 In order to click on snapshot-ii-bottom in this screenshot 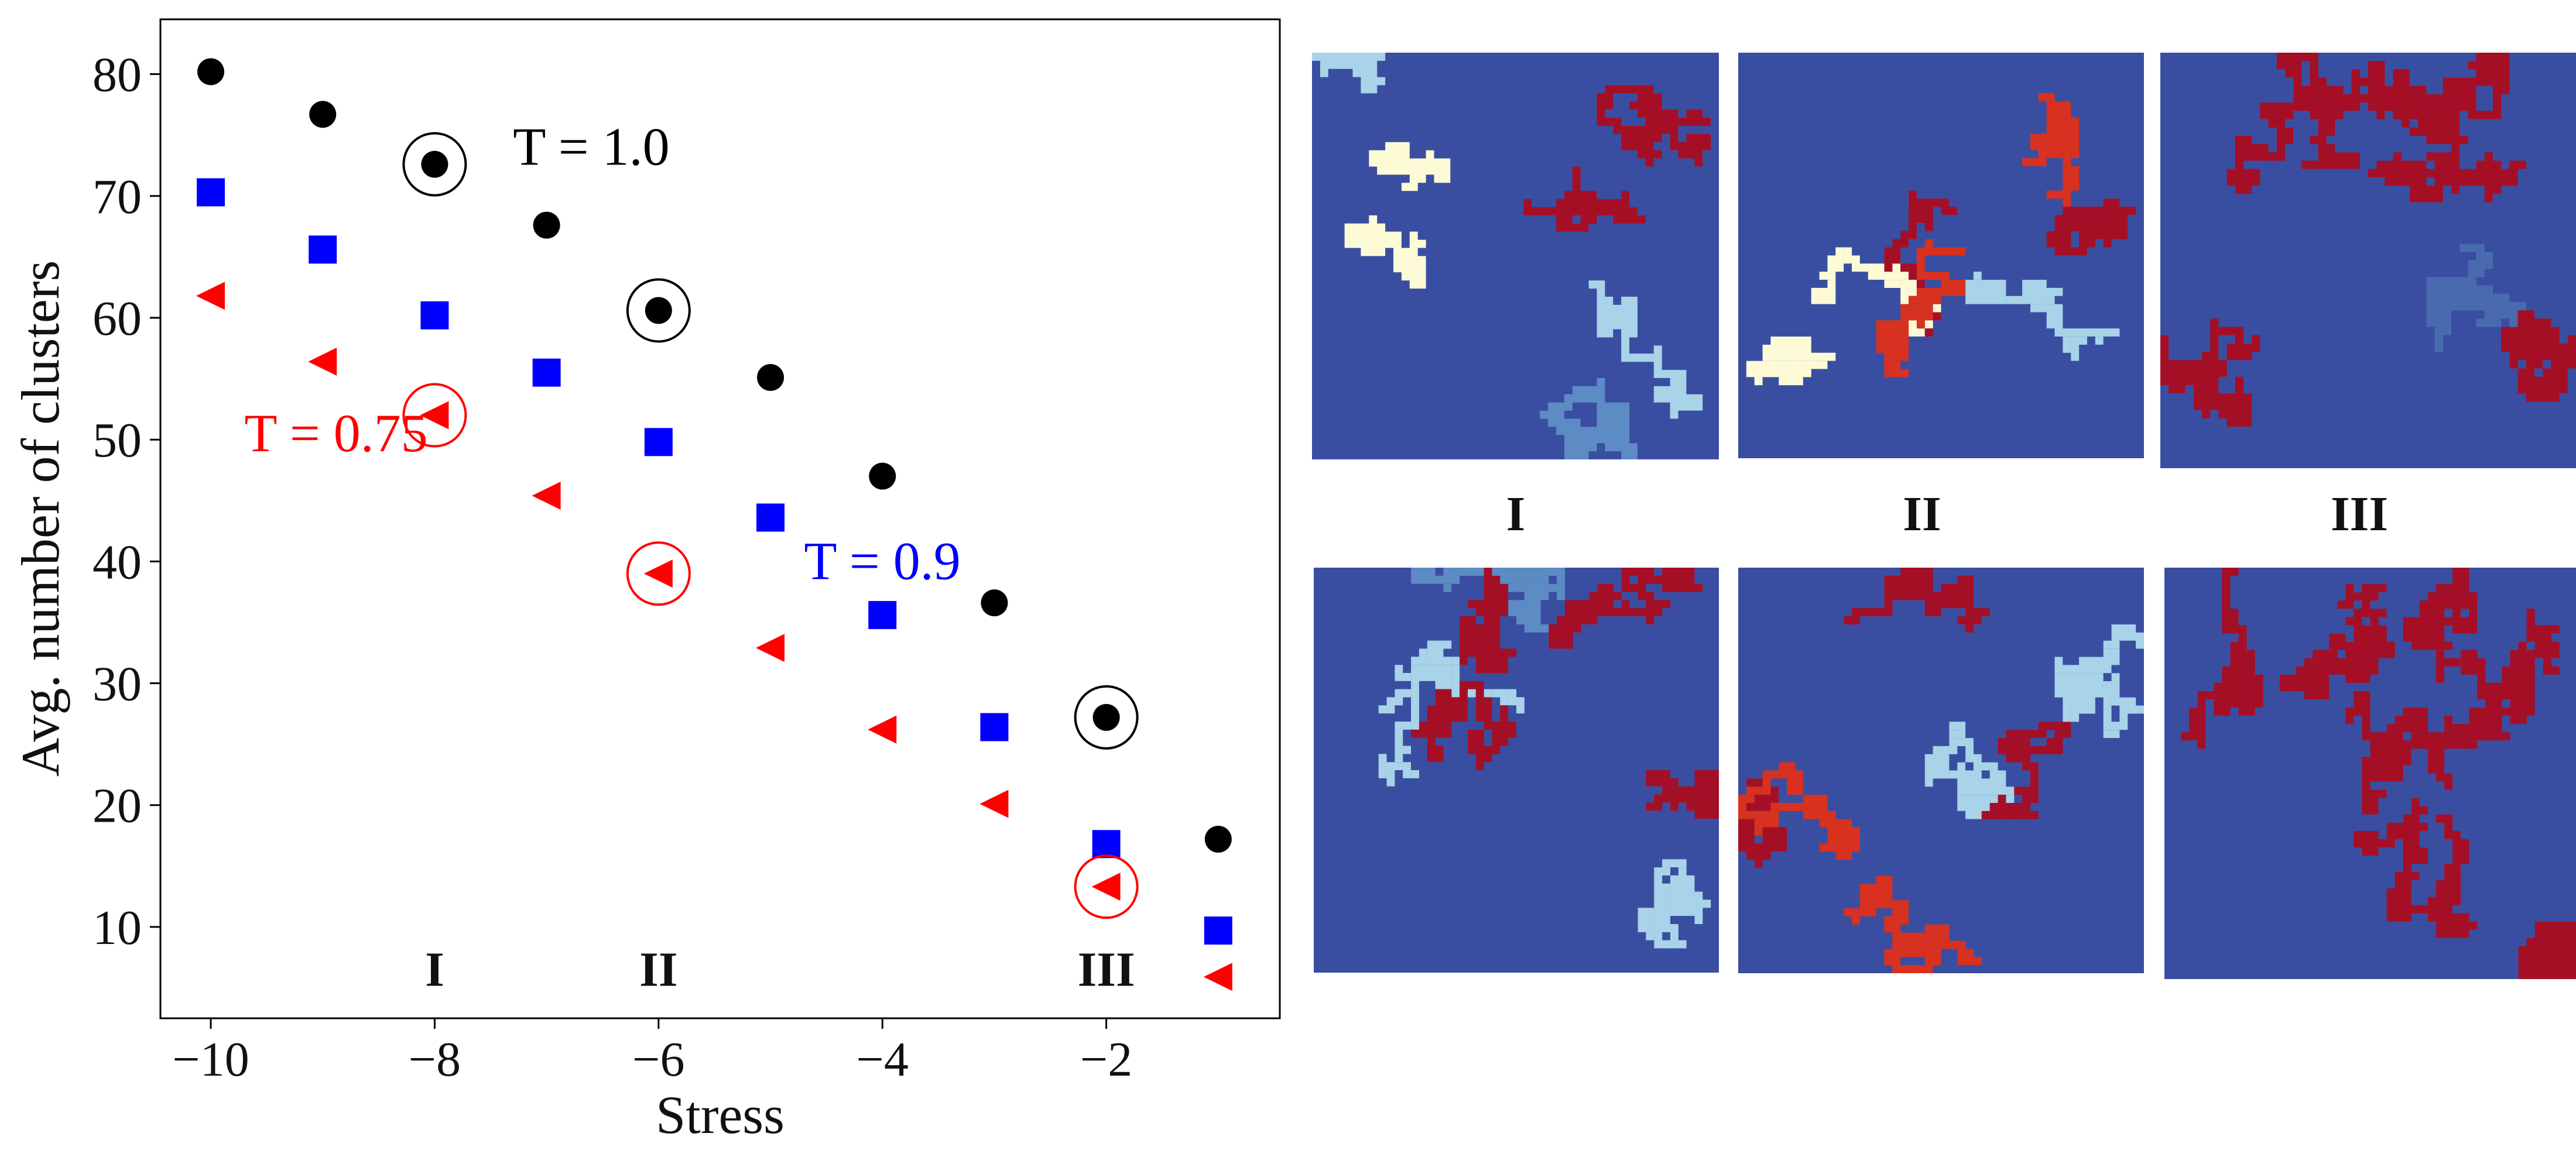, I will do `click(1941, 770)`.